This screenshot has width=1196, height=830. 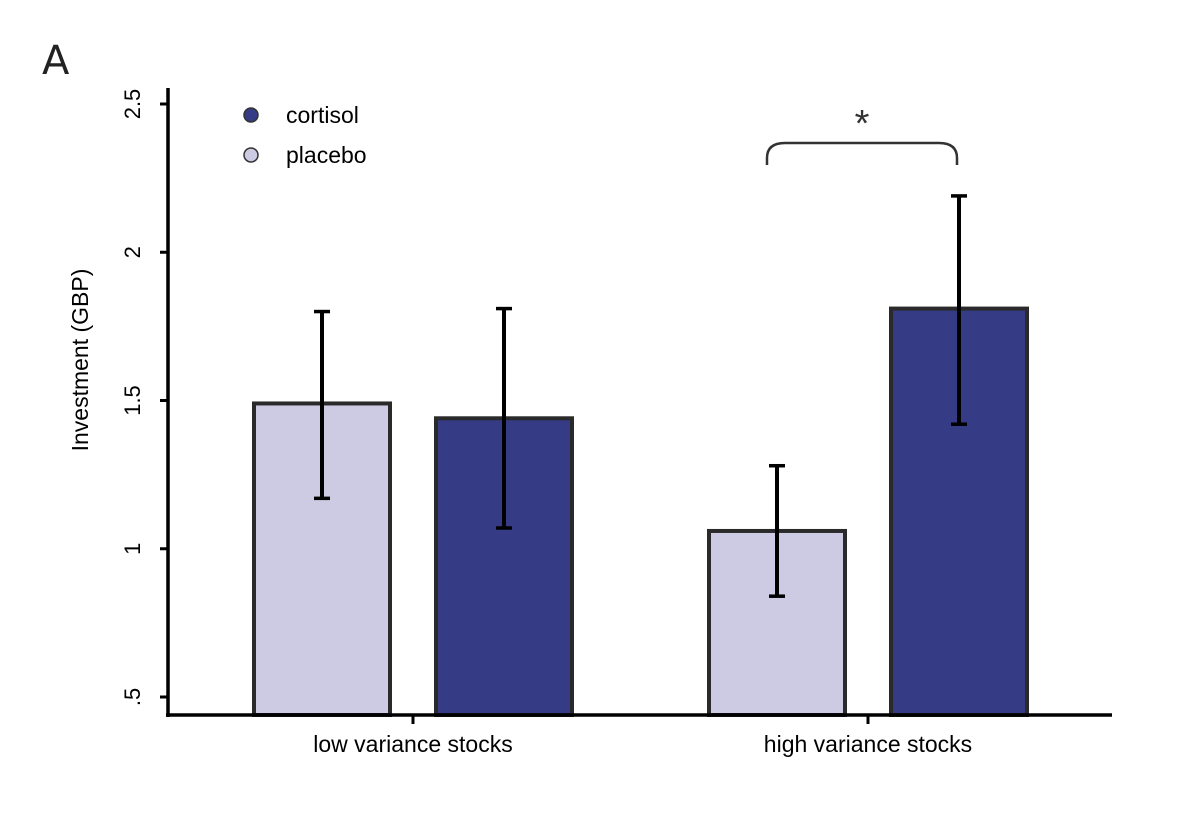 I want to click on legend-label-cortisol: cortisol, so click(x=322, y=115).